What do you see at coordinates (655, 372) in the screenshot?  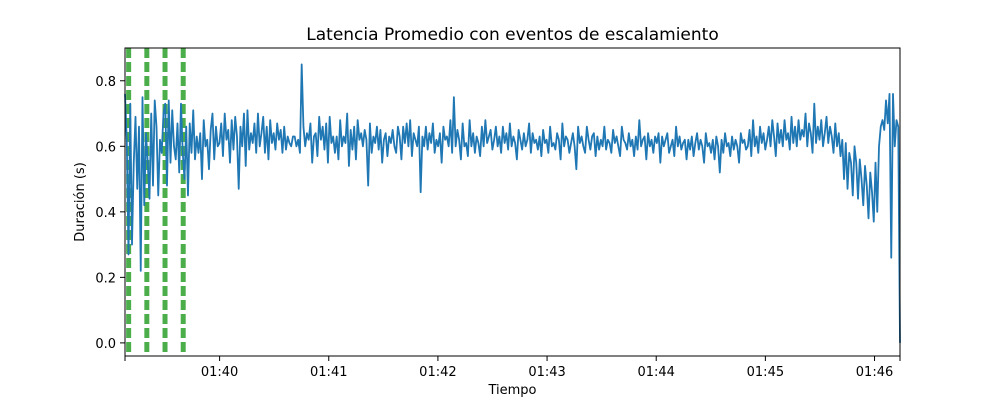 I see `x-tick-label: 01:44` at bounding box center [655, 372].